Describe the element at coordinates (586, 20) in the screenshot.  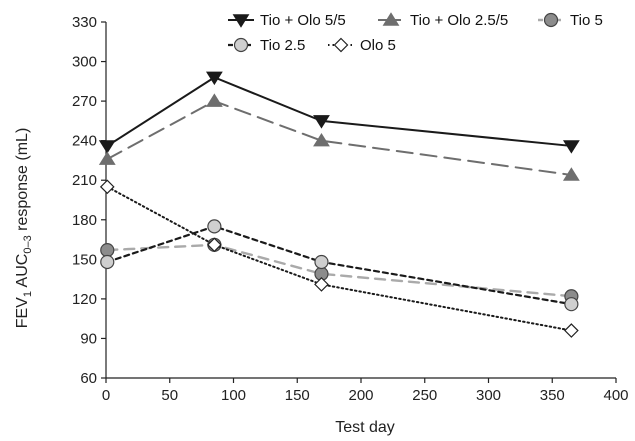
I see `legend-label: Tio 5` at that location.